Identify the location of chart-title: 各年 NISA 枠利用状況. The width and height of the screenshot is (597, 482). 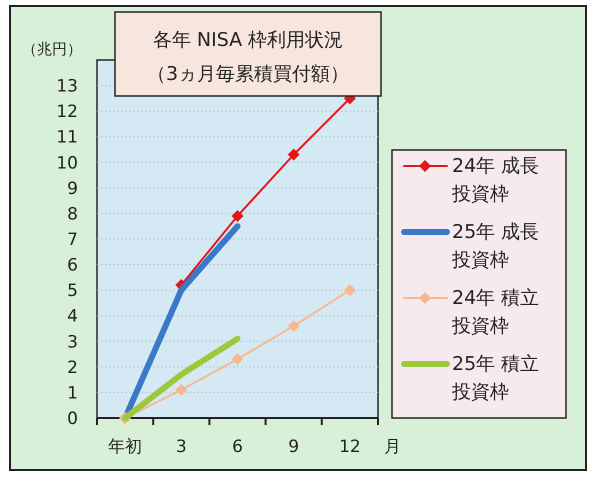
(248, 40).